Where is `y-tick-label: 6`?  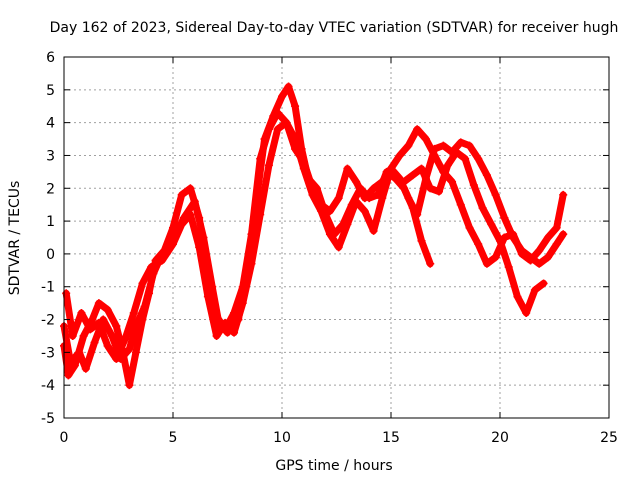
y-tick-label: 6 is located at coordinates (50, 58).